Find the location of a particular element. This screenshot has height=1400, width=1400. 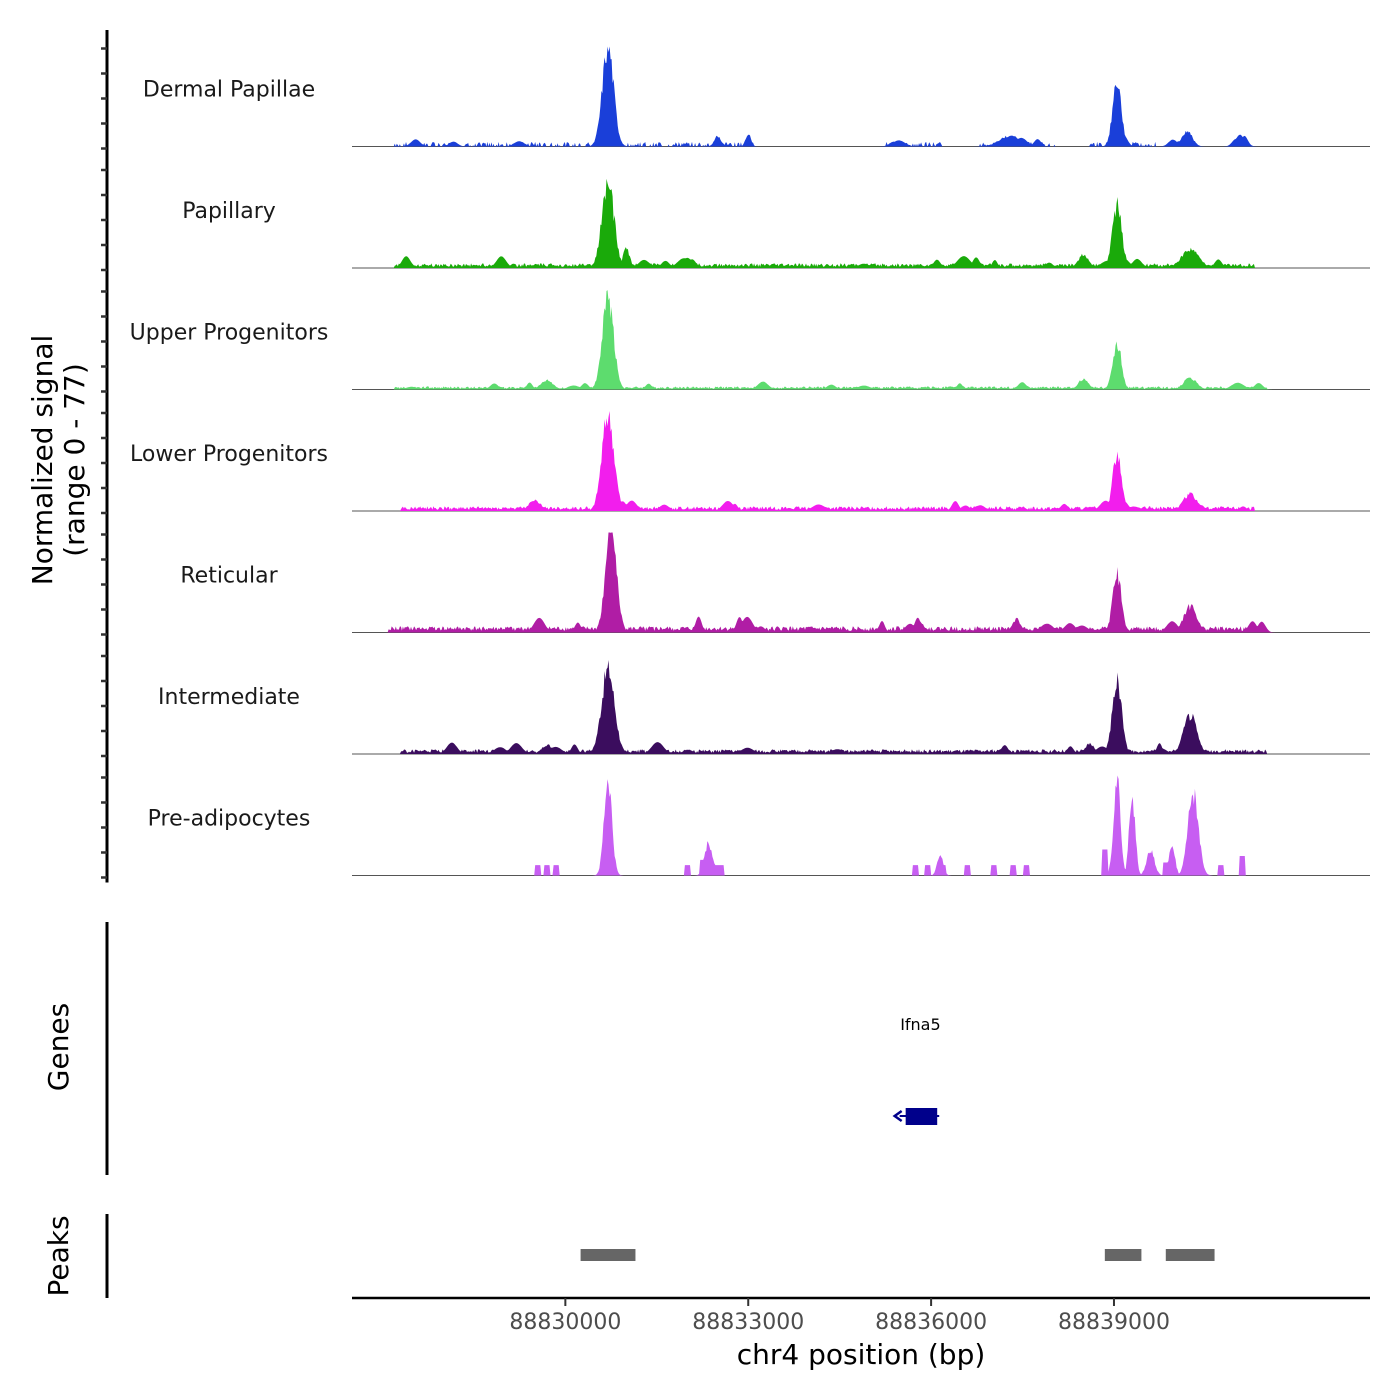

genes-track: Ifna5 is located at coordinates (916, 1070).